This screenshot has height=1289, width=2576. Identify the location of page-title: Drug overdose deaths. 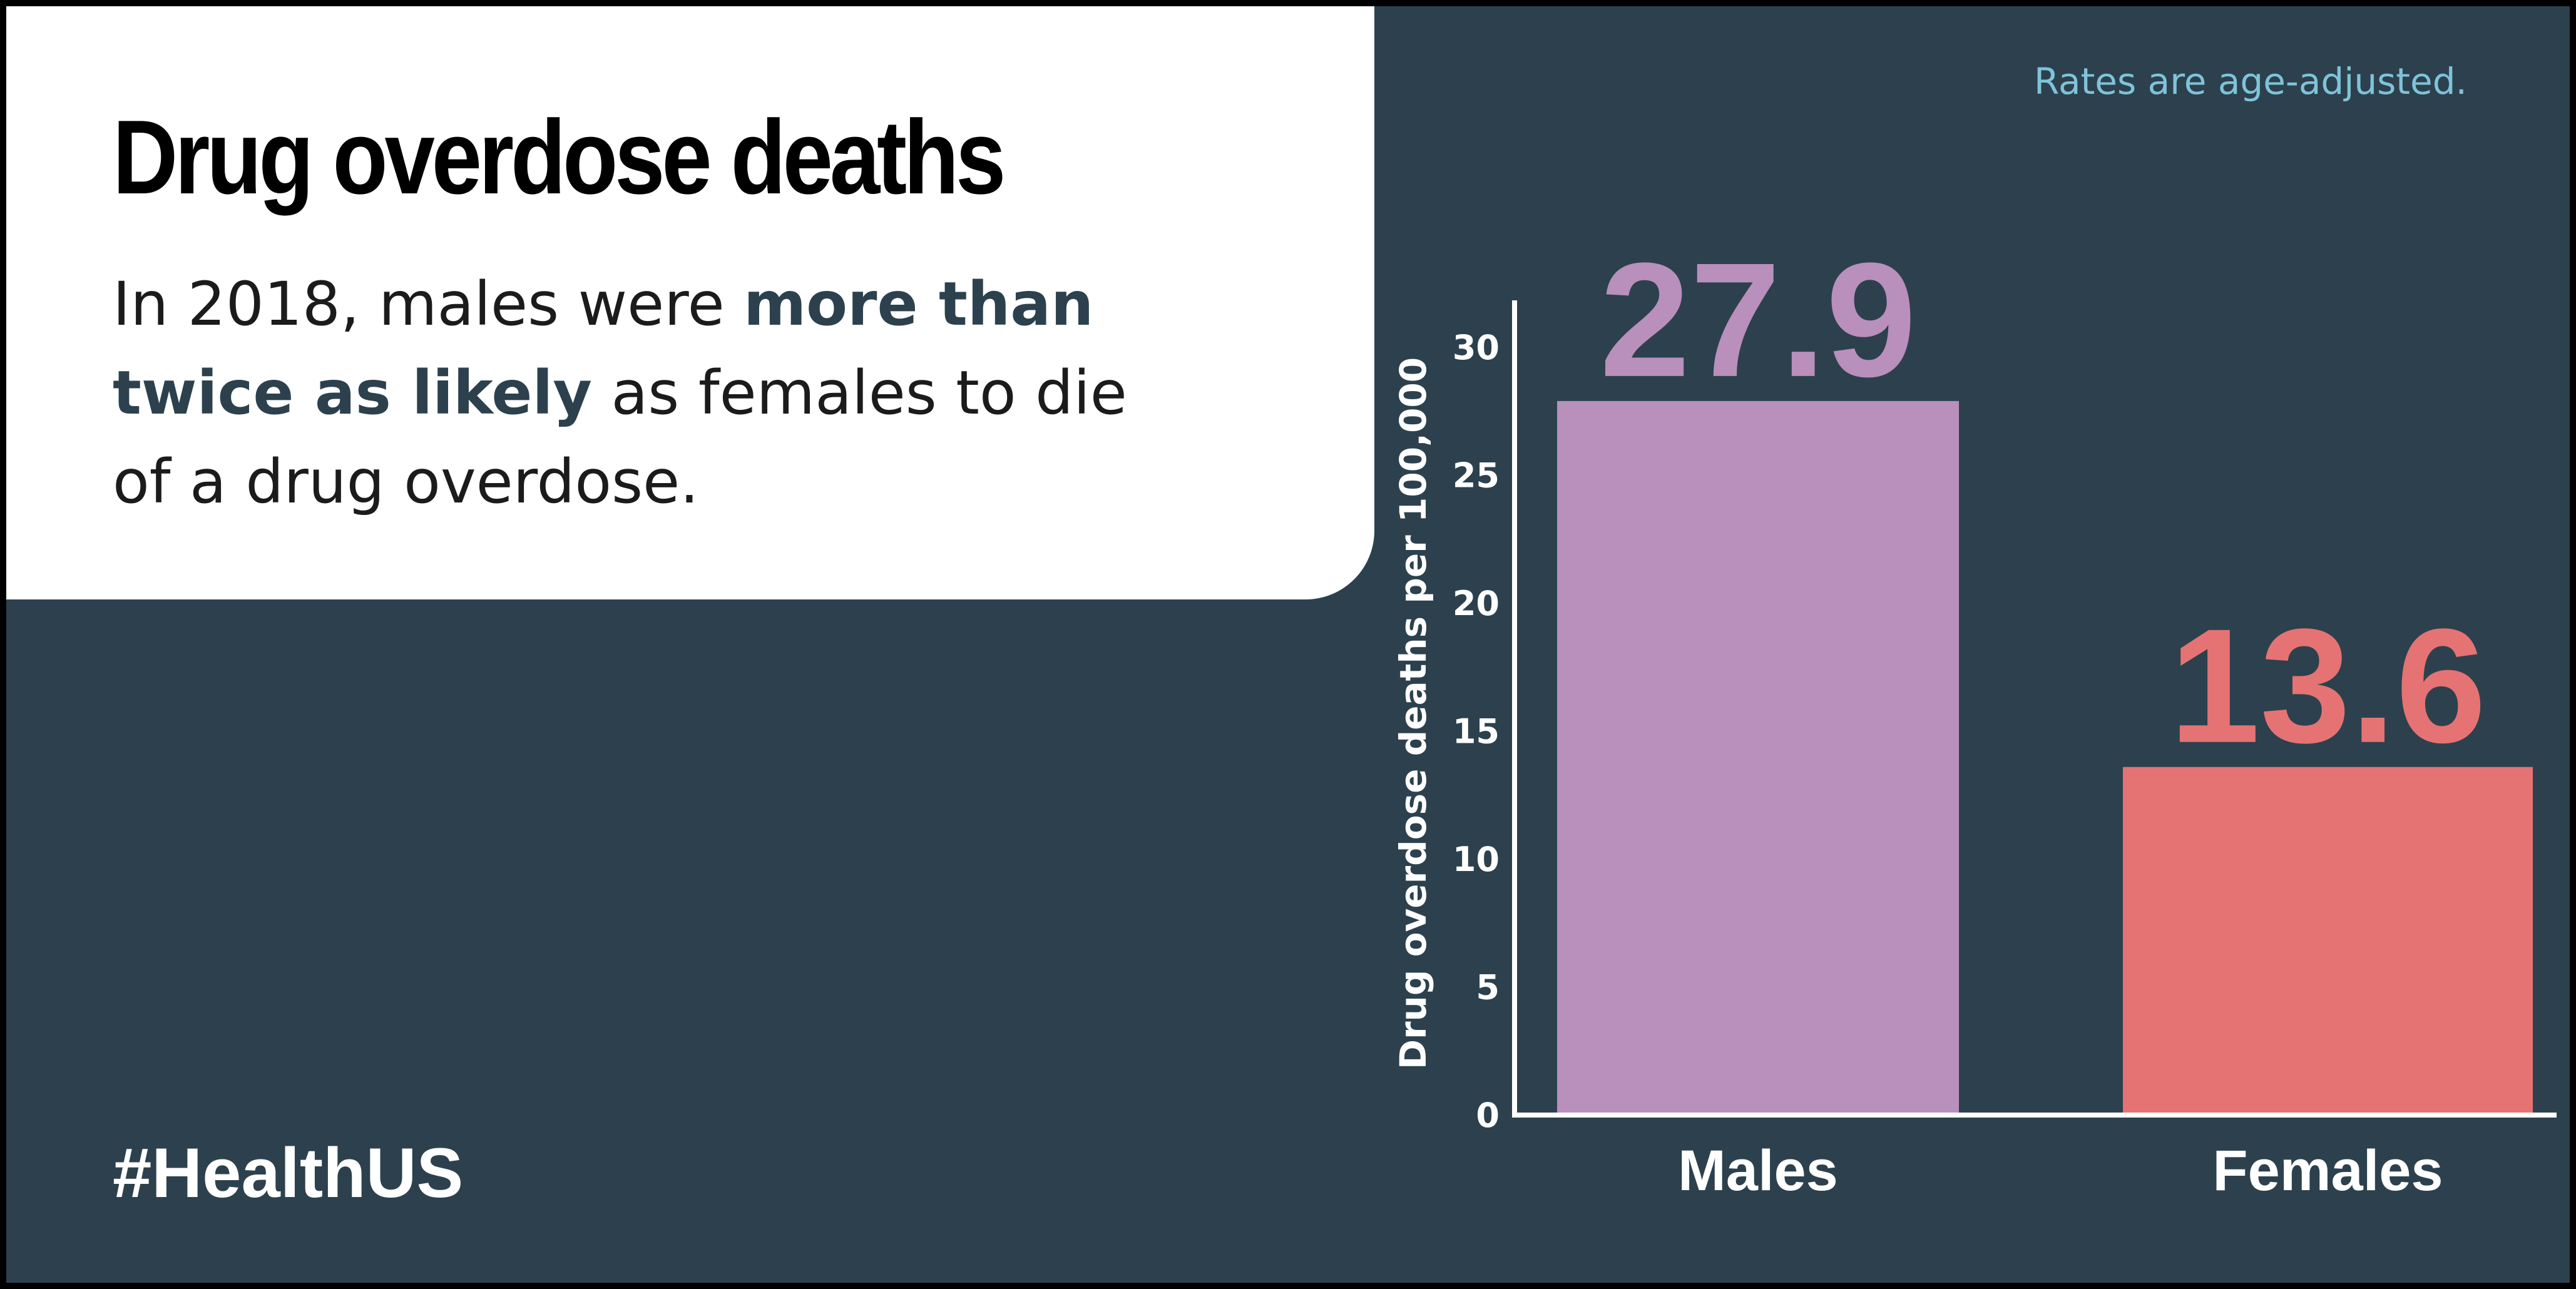
(559, 157).